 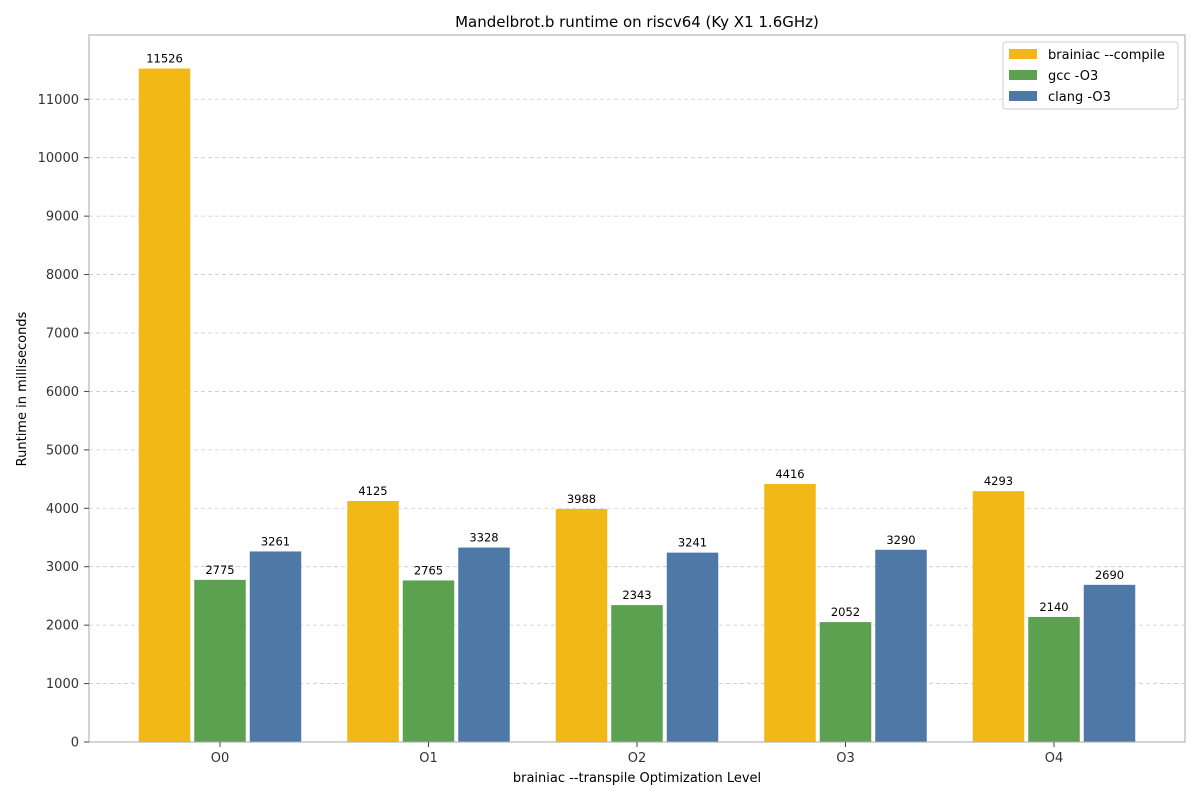 What do you see at coordinates (62, 217) in the screenshot?
I see `y-tick-label: 9000` at bounding box center [62, 217].